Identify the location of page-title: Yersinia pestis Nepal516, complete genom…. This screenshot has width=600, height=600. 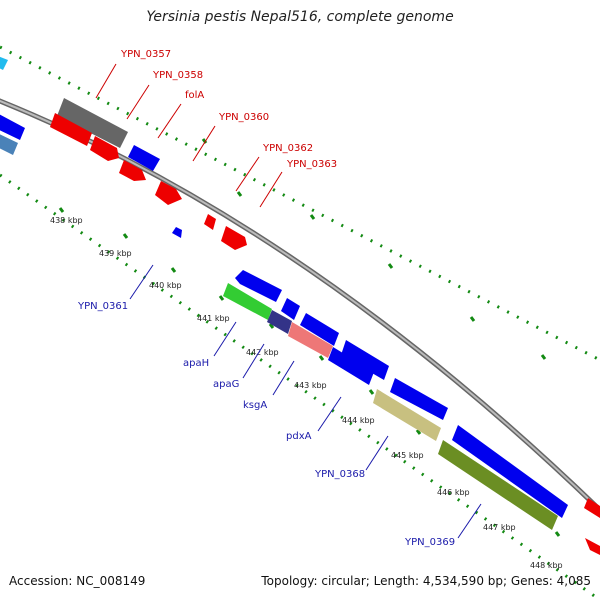
(300, 17).